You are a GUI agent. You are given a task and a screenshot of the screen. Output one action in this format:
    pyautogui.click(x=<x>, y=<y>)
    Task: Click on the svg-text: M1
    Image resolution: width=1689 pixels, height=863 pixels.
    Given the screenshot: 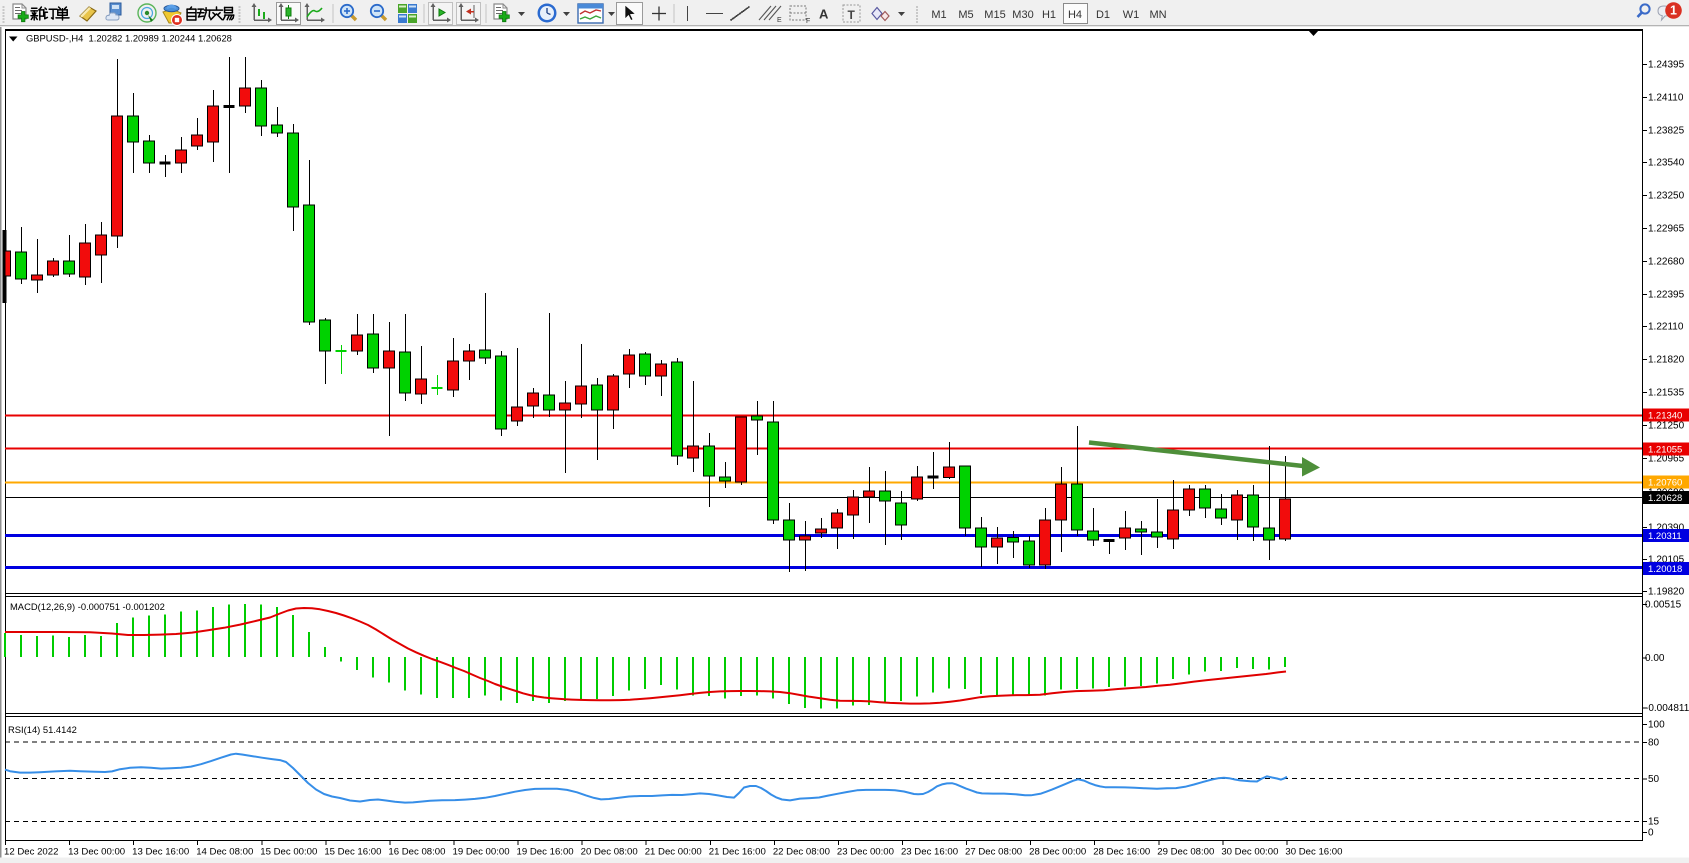 What is the action you would take?
    pyautogui.click(x=938, y=15)
    